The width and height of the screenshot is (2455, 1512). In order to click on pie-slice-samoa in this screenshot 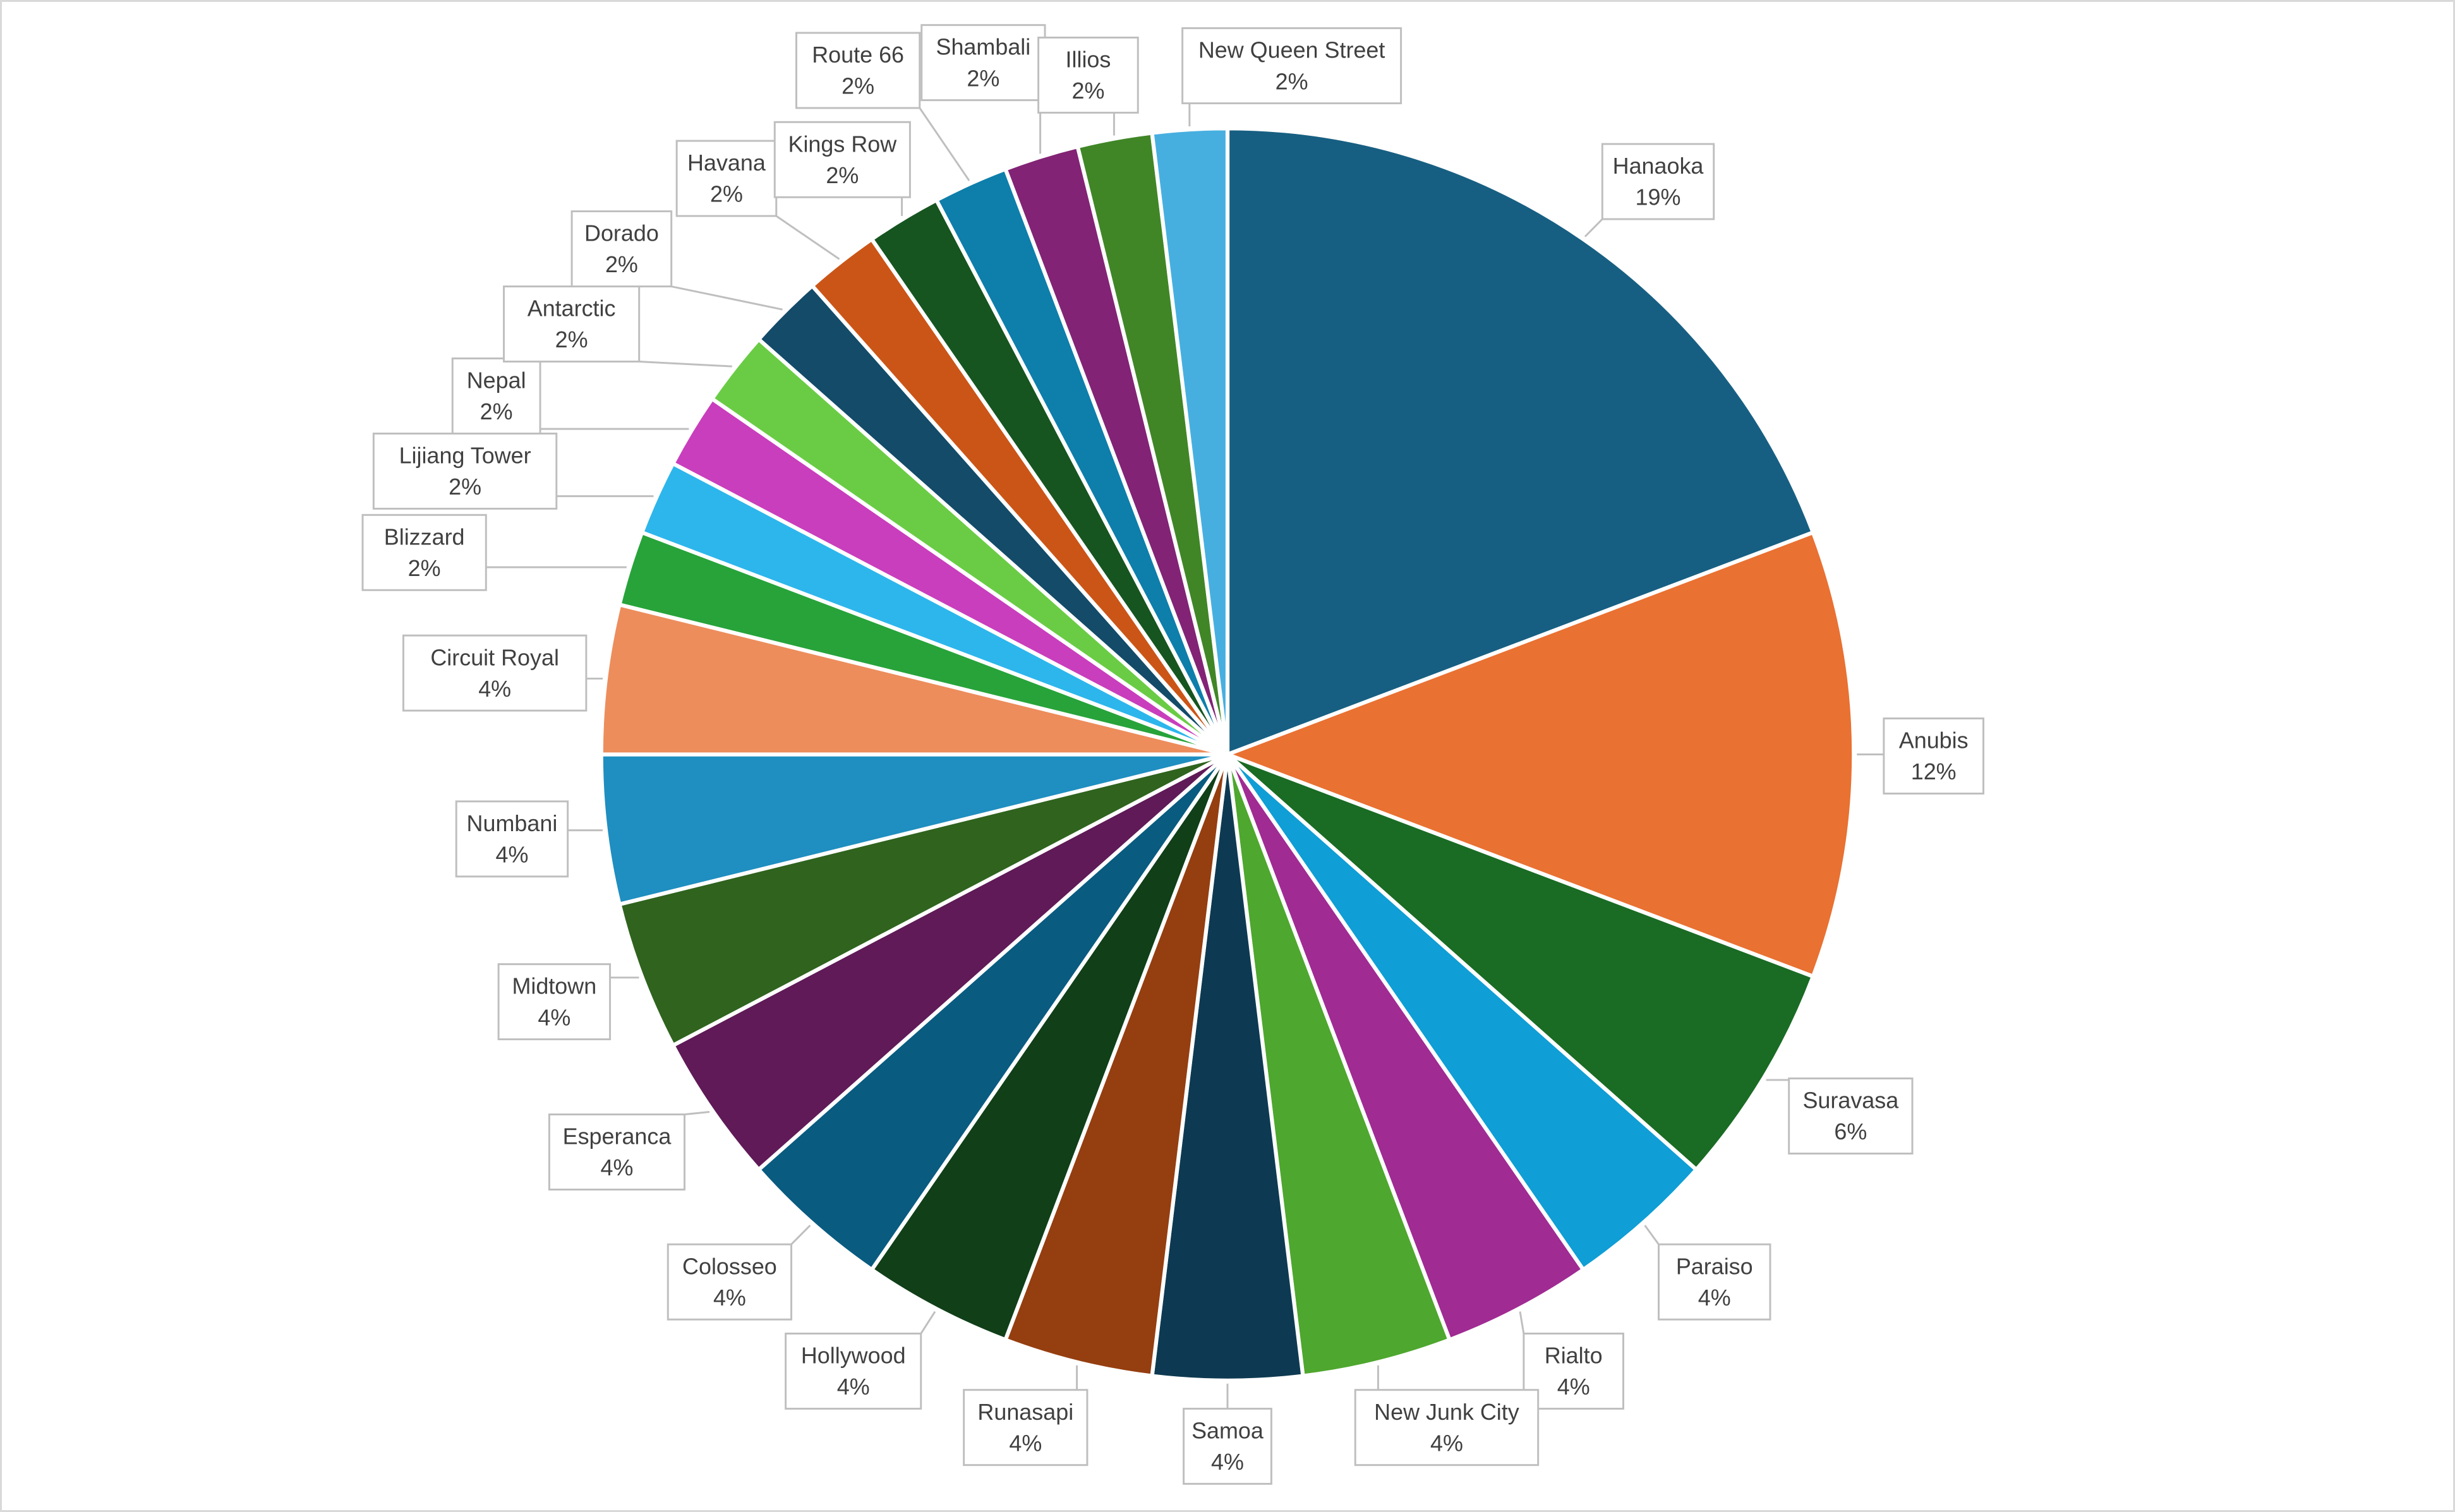, I will do `click(1227, 1068)`.